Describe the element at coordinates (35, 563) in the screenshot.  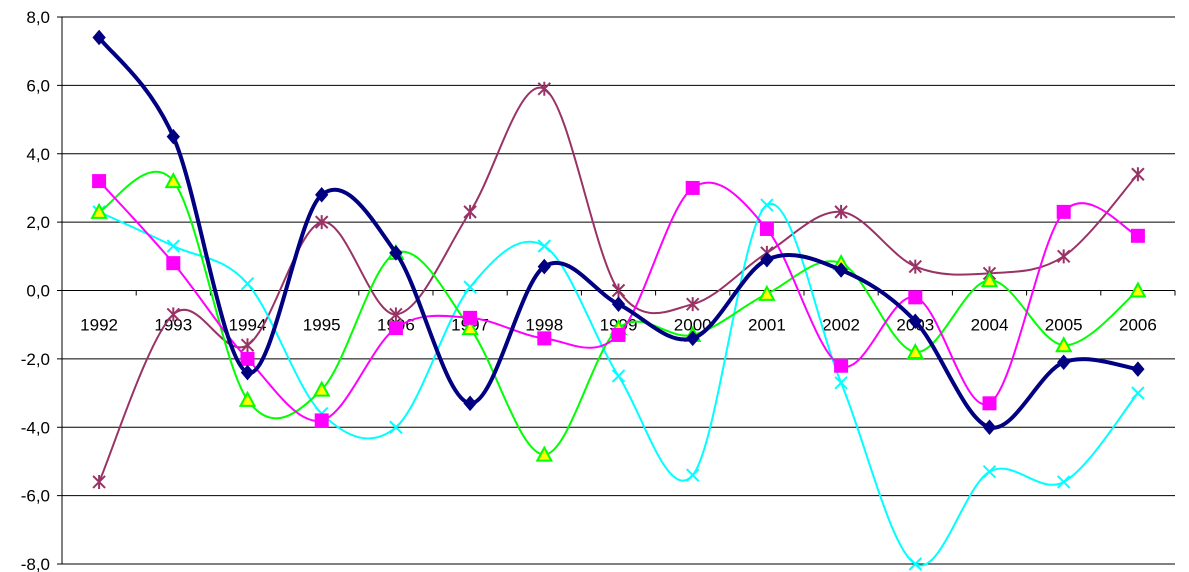
I see `y-tick-label: -8,0` at that location.